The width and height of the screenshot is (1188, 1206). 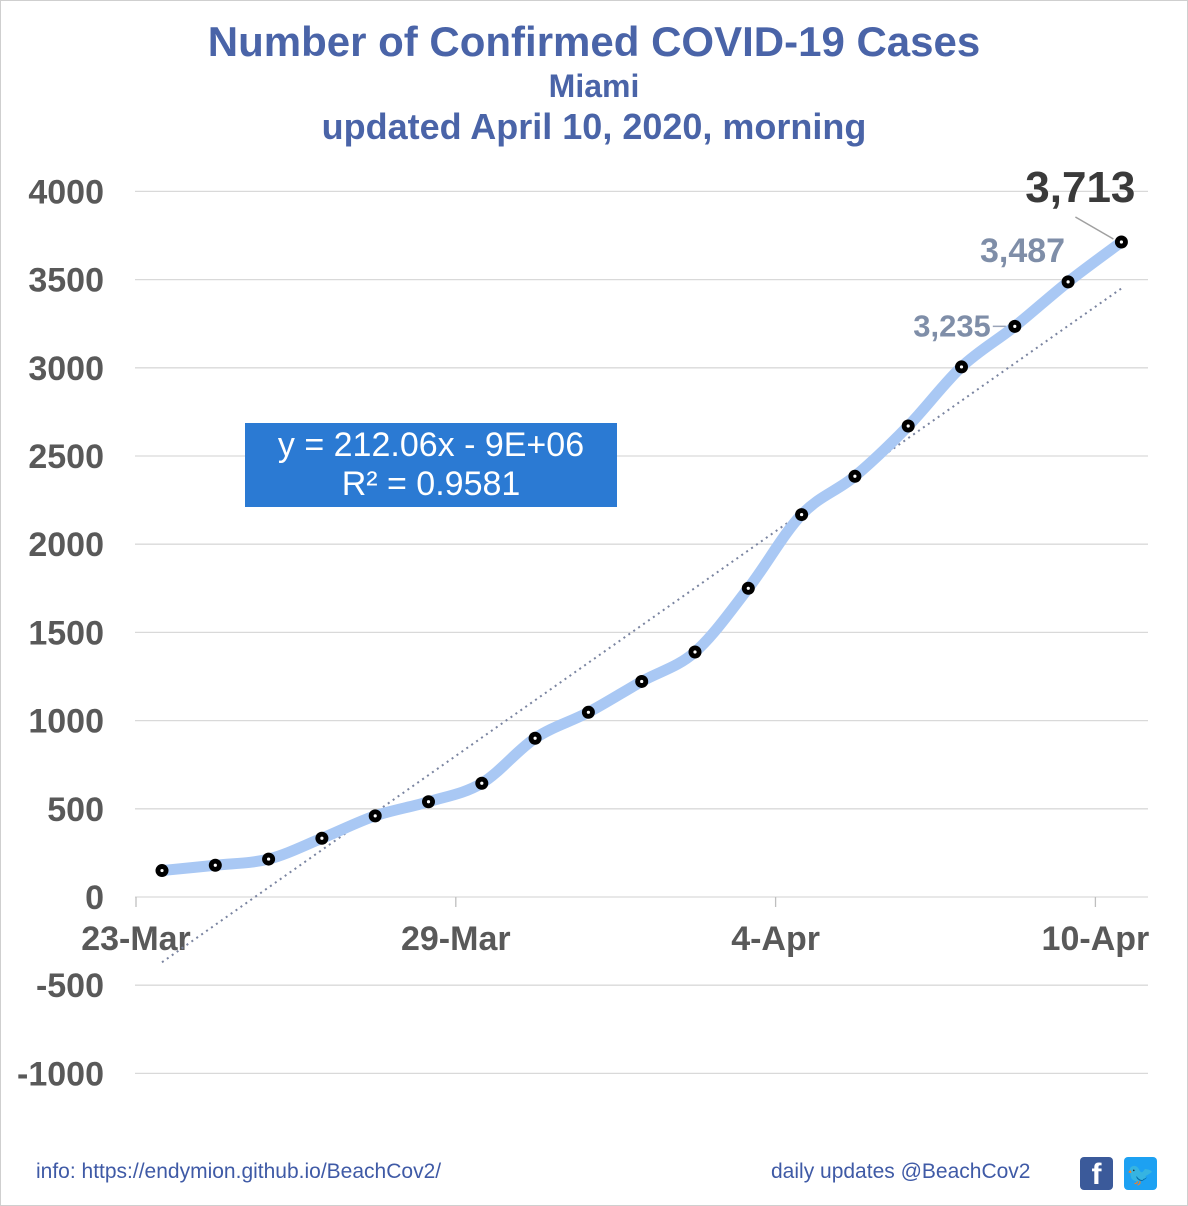 What do you see at coordinates (66, 369) in the screenshot?
I see `y-tick-label: 3000` at bounding box center [66, 369].